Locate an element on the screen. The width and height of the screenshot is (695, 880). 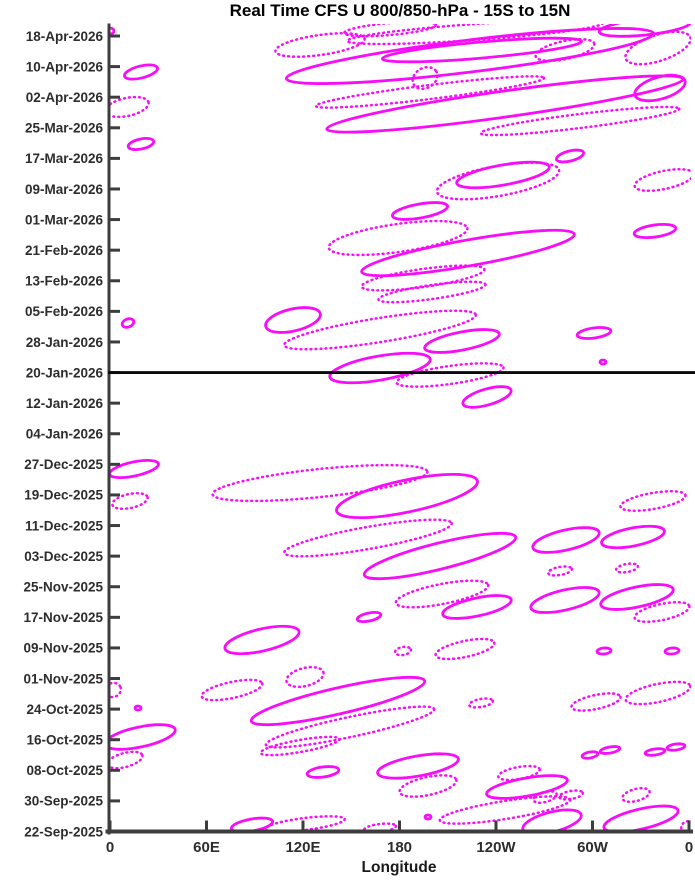
date-label: 01-Mar-2026 is located at coordinates (64, 219).